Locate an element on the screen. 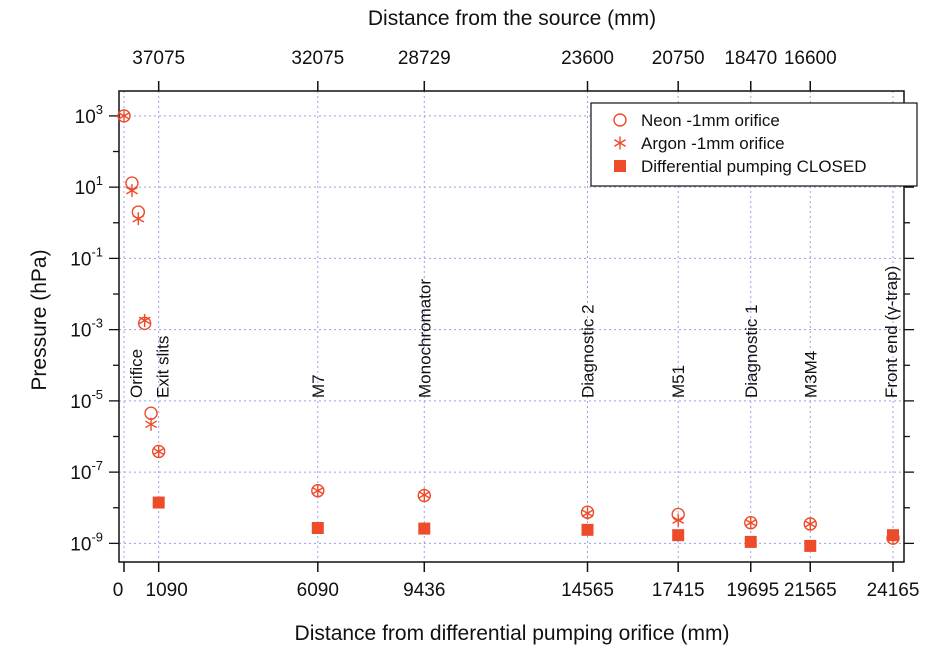 The image size is (940, 654). annotation-label: M51 is located at coordinates (678, 381).